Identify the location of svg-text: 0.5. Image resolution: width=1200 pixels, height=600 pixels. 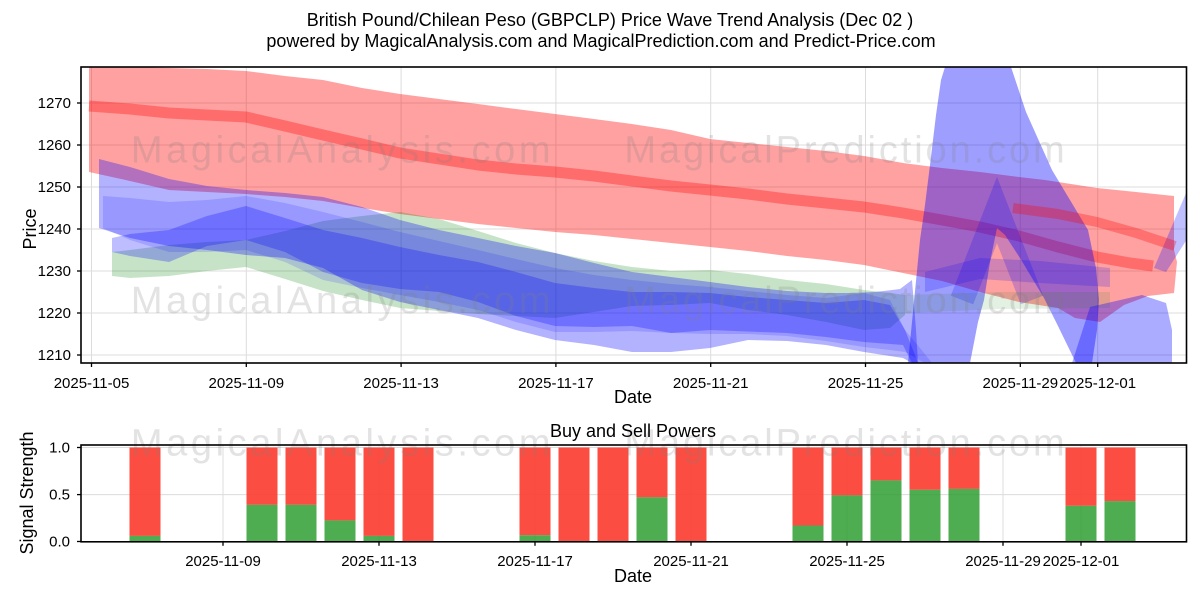
(59, 495).